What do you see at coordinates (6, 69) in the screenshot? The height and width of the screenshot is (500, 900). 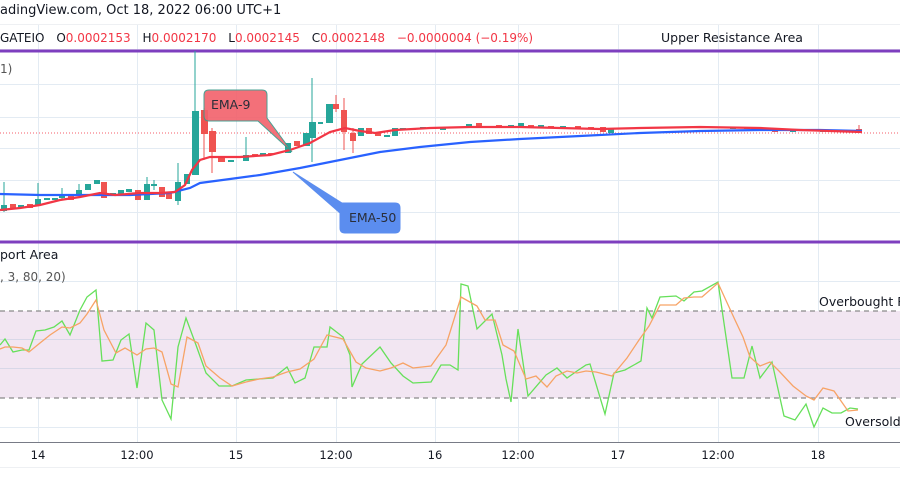 I see `indicator-legend: 1)` at bounding box center [6, 69].